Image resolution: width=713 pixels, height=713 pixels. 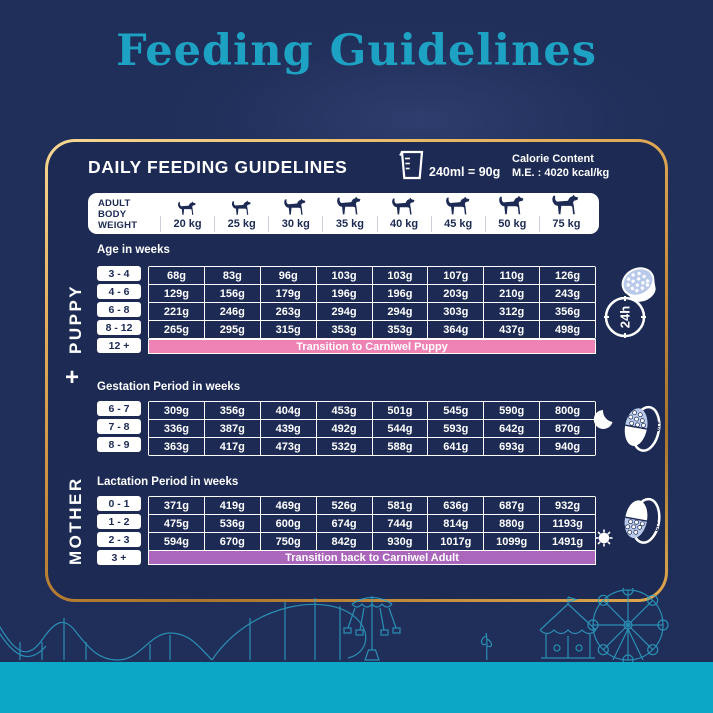 I want to click on feeding-amount-cell: 581g, so click(x=400, y=505).